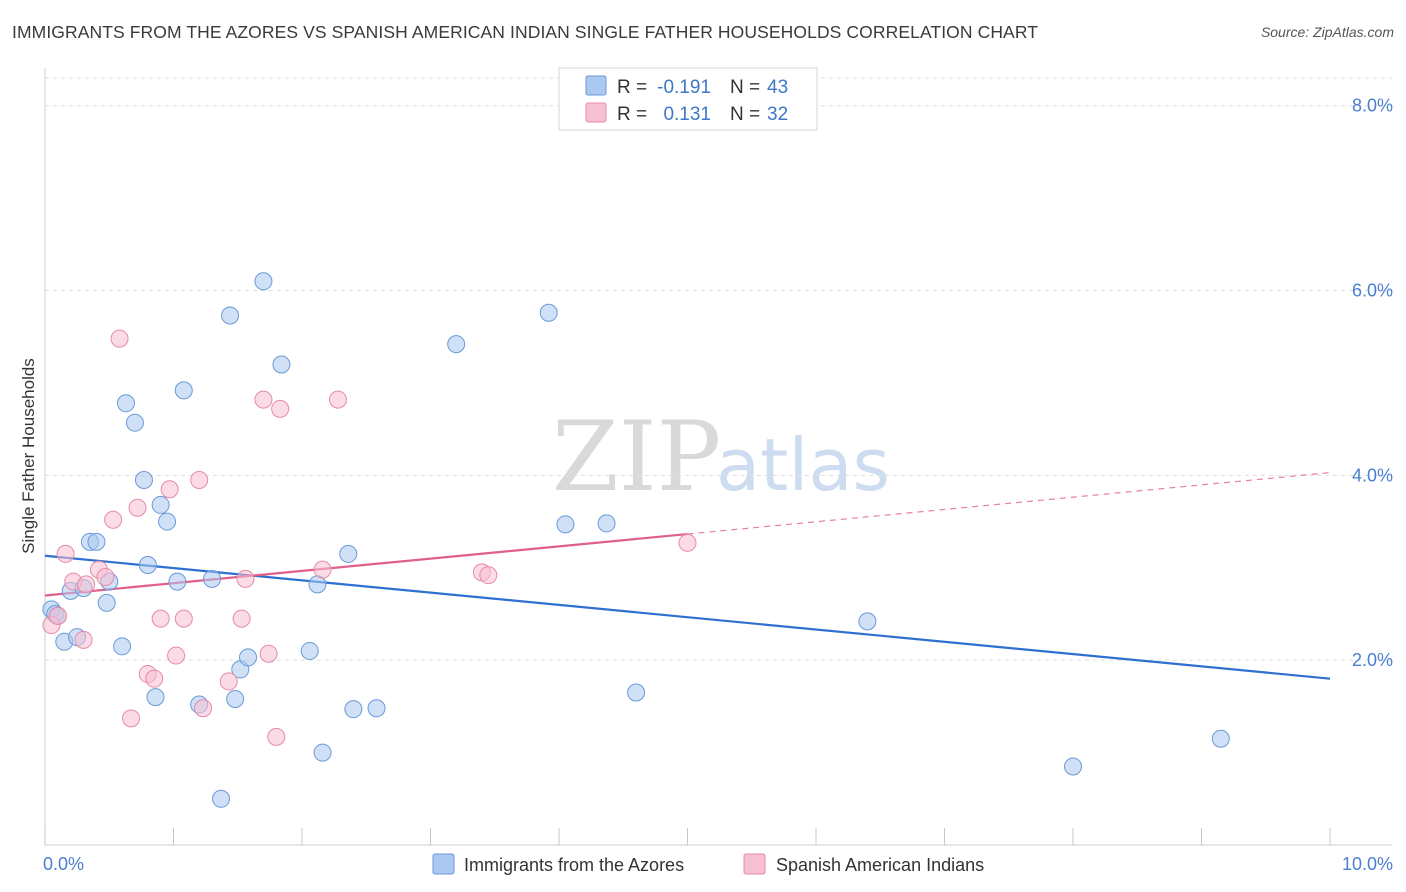 The height and width of the screenshot is (892, 1406). What do you see at coordinates (688, 99) in the screenshot?
I see `legend: R = -0.191 N = 43 R = 0.131 N = 32` at bounding box center [688, 99].